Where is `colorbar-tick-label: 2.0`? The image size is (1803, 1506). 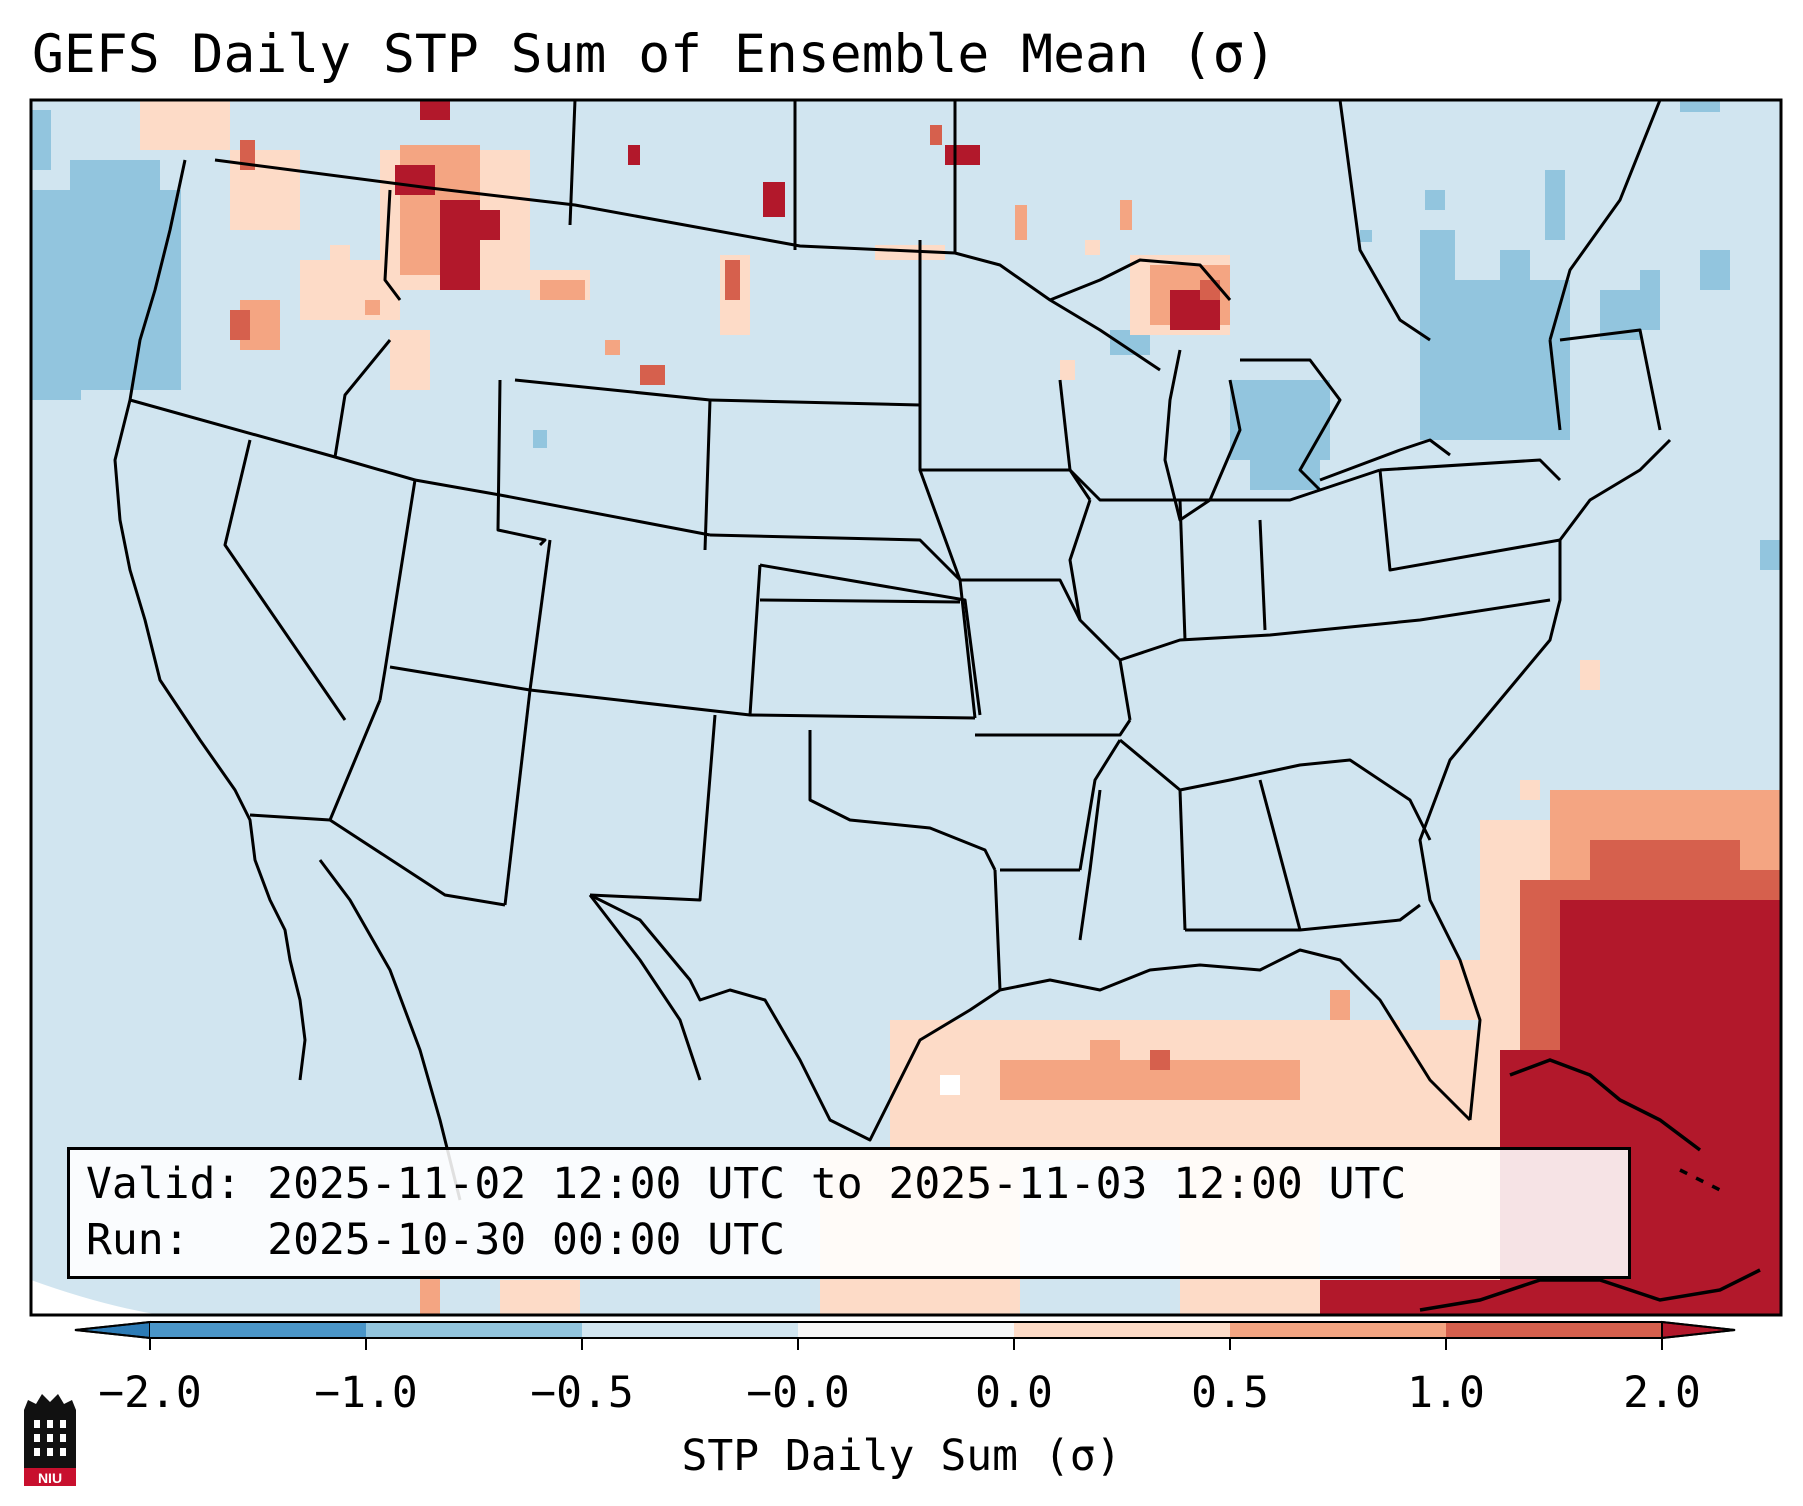
colorbar-tick-label: 2.0 is located at coordinates (1662, 1393).